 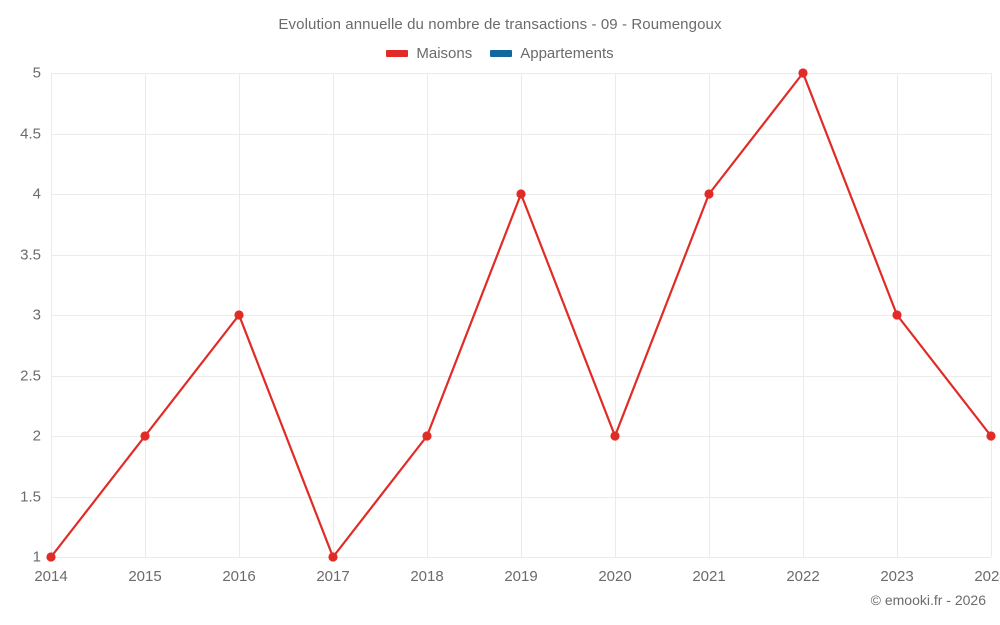 I want to click on x-tick-label: 2020, so click(x=615, y=576).